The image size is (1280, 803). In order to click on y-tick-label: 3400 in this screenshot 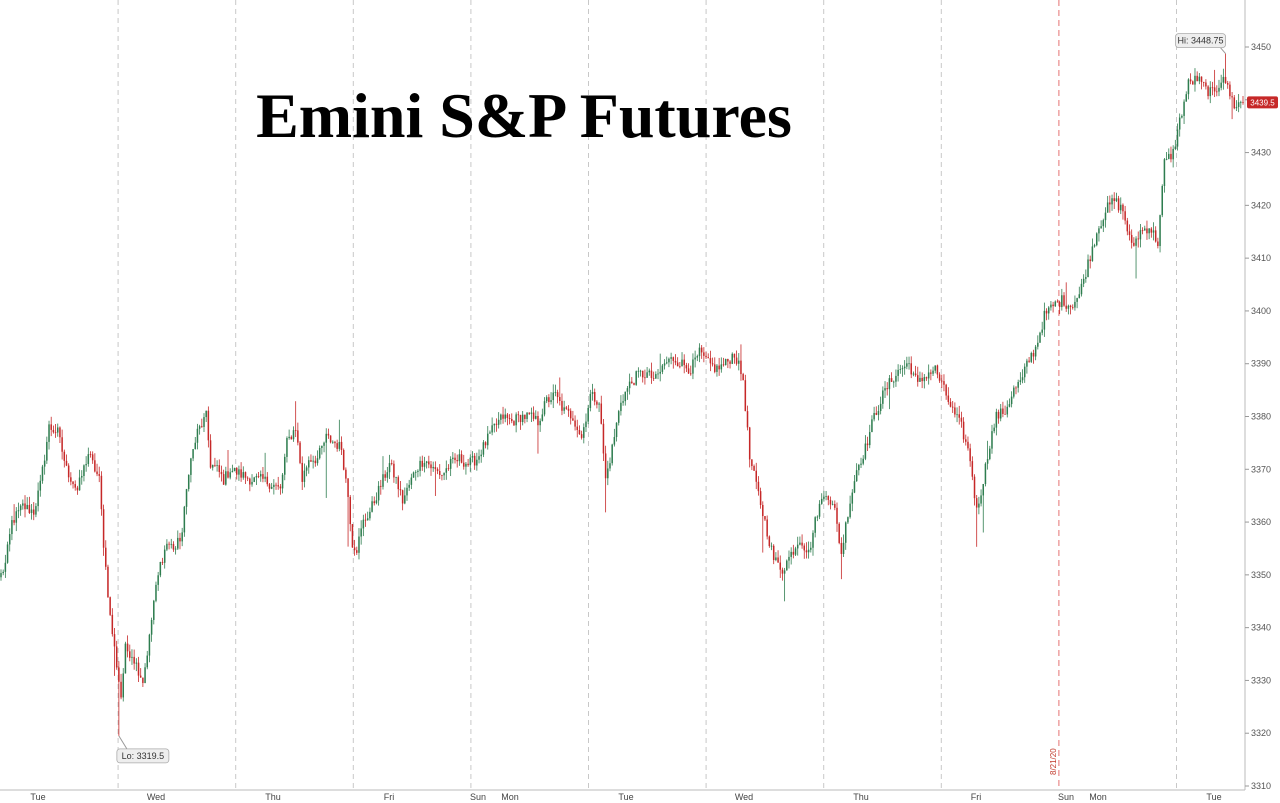, I will do `click(1261, 311)`.